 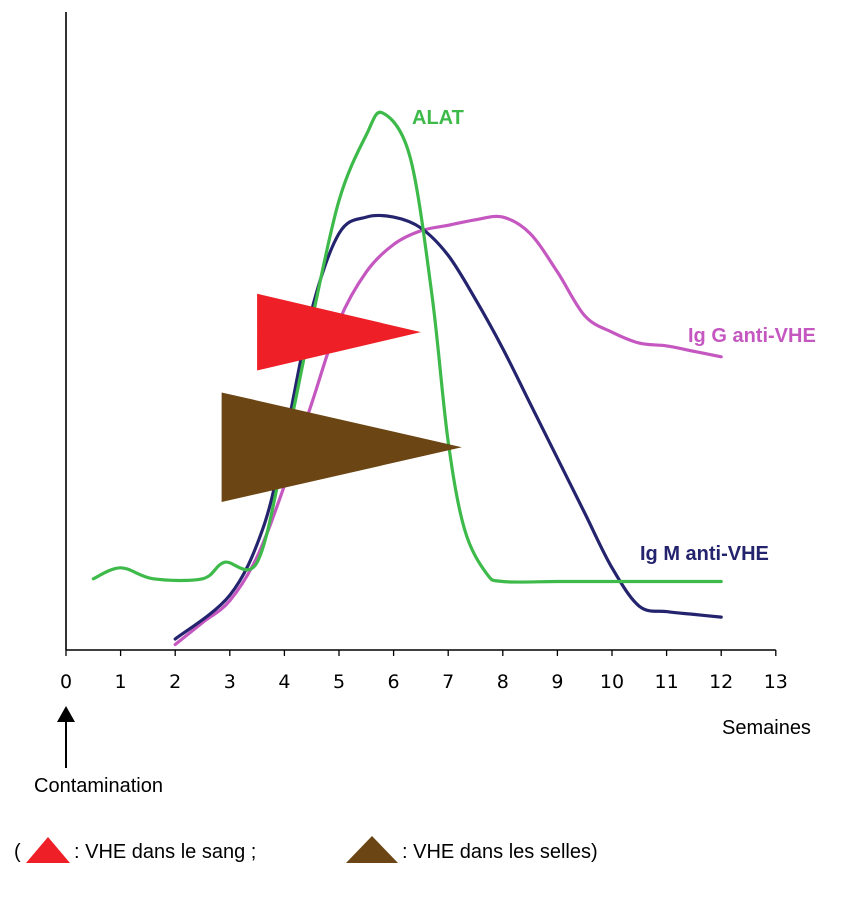 I want to click on virus-marker-stool, so click(x=341, y=447).